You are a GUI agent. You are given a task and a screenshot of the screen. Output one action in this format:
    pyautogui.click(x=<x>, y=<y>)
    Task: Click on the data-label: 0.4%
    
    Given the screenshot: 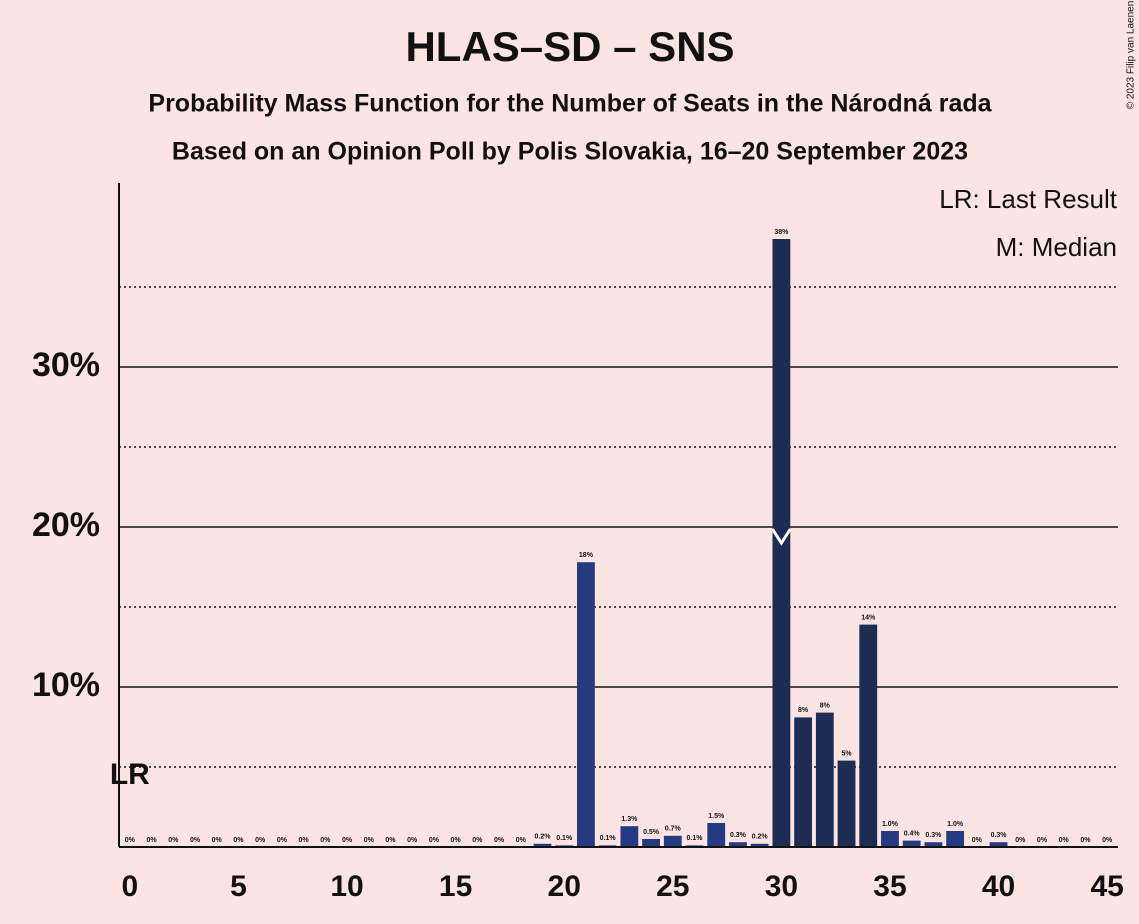 What is the action you would take?
    pyautogui.click(x=912, y=833)
    